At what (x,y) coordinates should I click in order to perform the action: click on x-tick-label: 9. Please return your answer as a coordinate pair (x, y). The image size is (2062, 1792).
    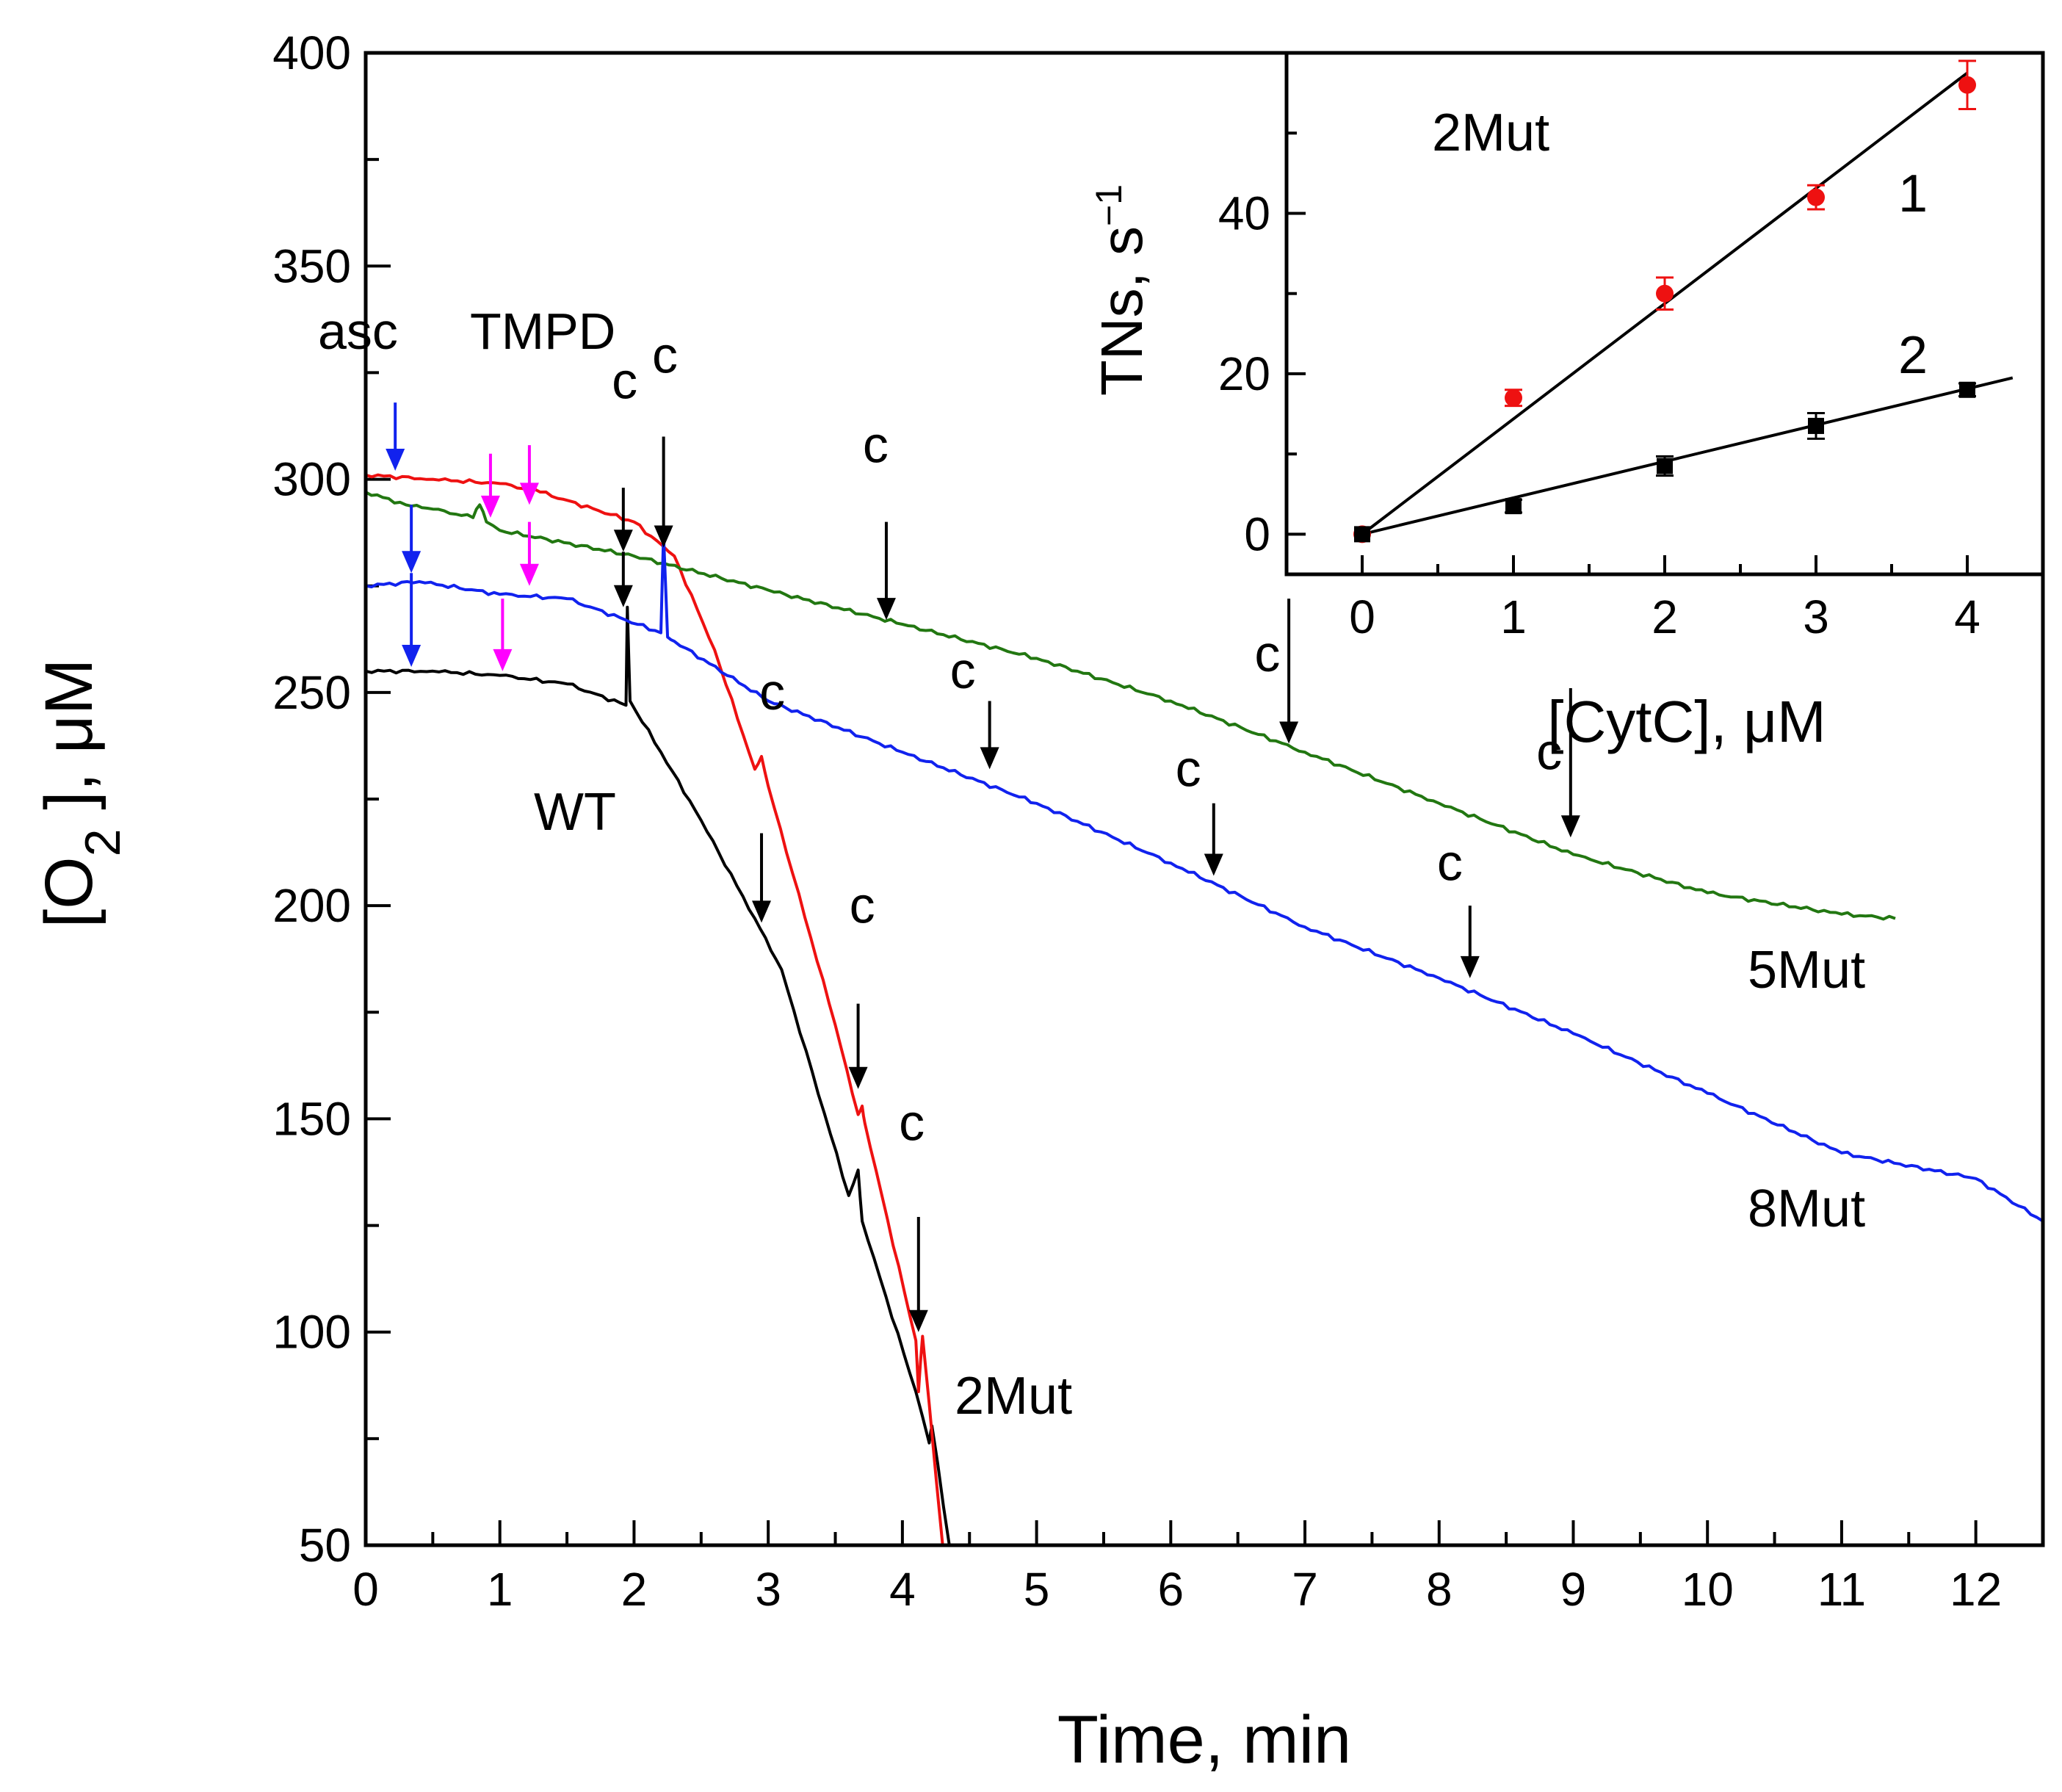
    Looking at the image, I should click on (1573, 1589).